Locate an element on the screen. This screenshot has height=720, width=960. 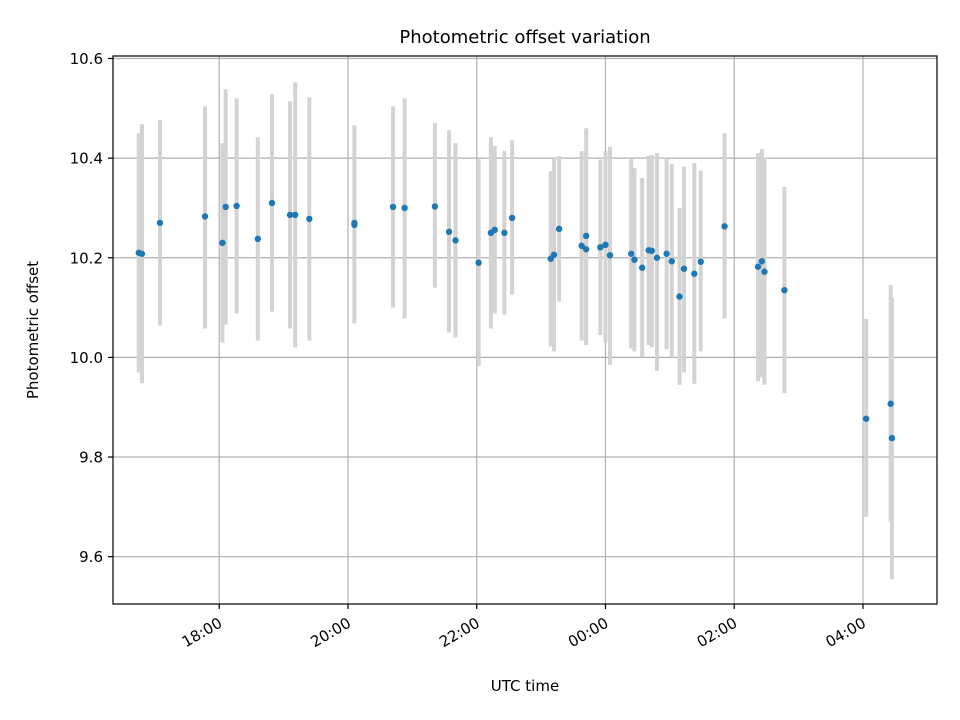
chart-title: Photometric offset variation is located at coordinates (524, 37).